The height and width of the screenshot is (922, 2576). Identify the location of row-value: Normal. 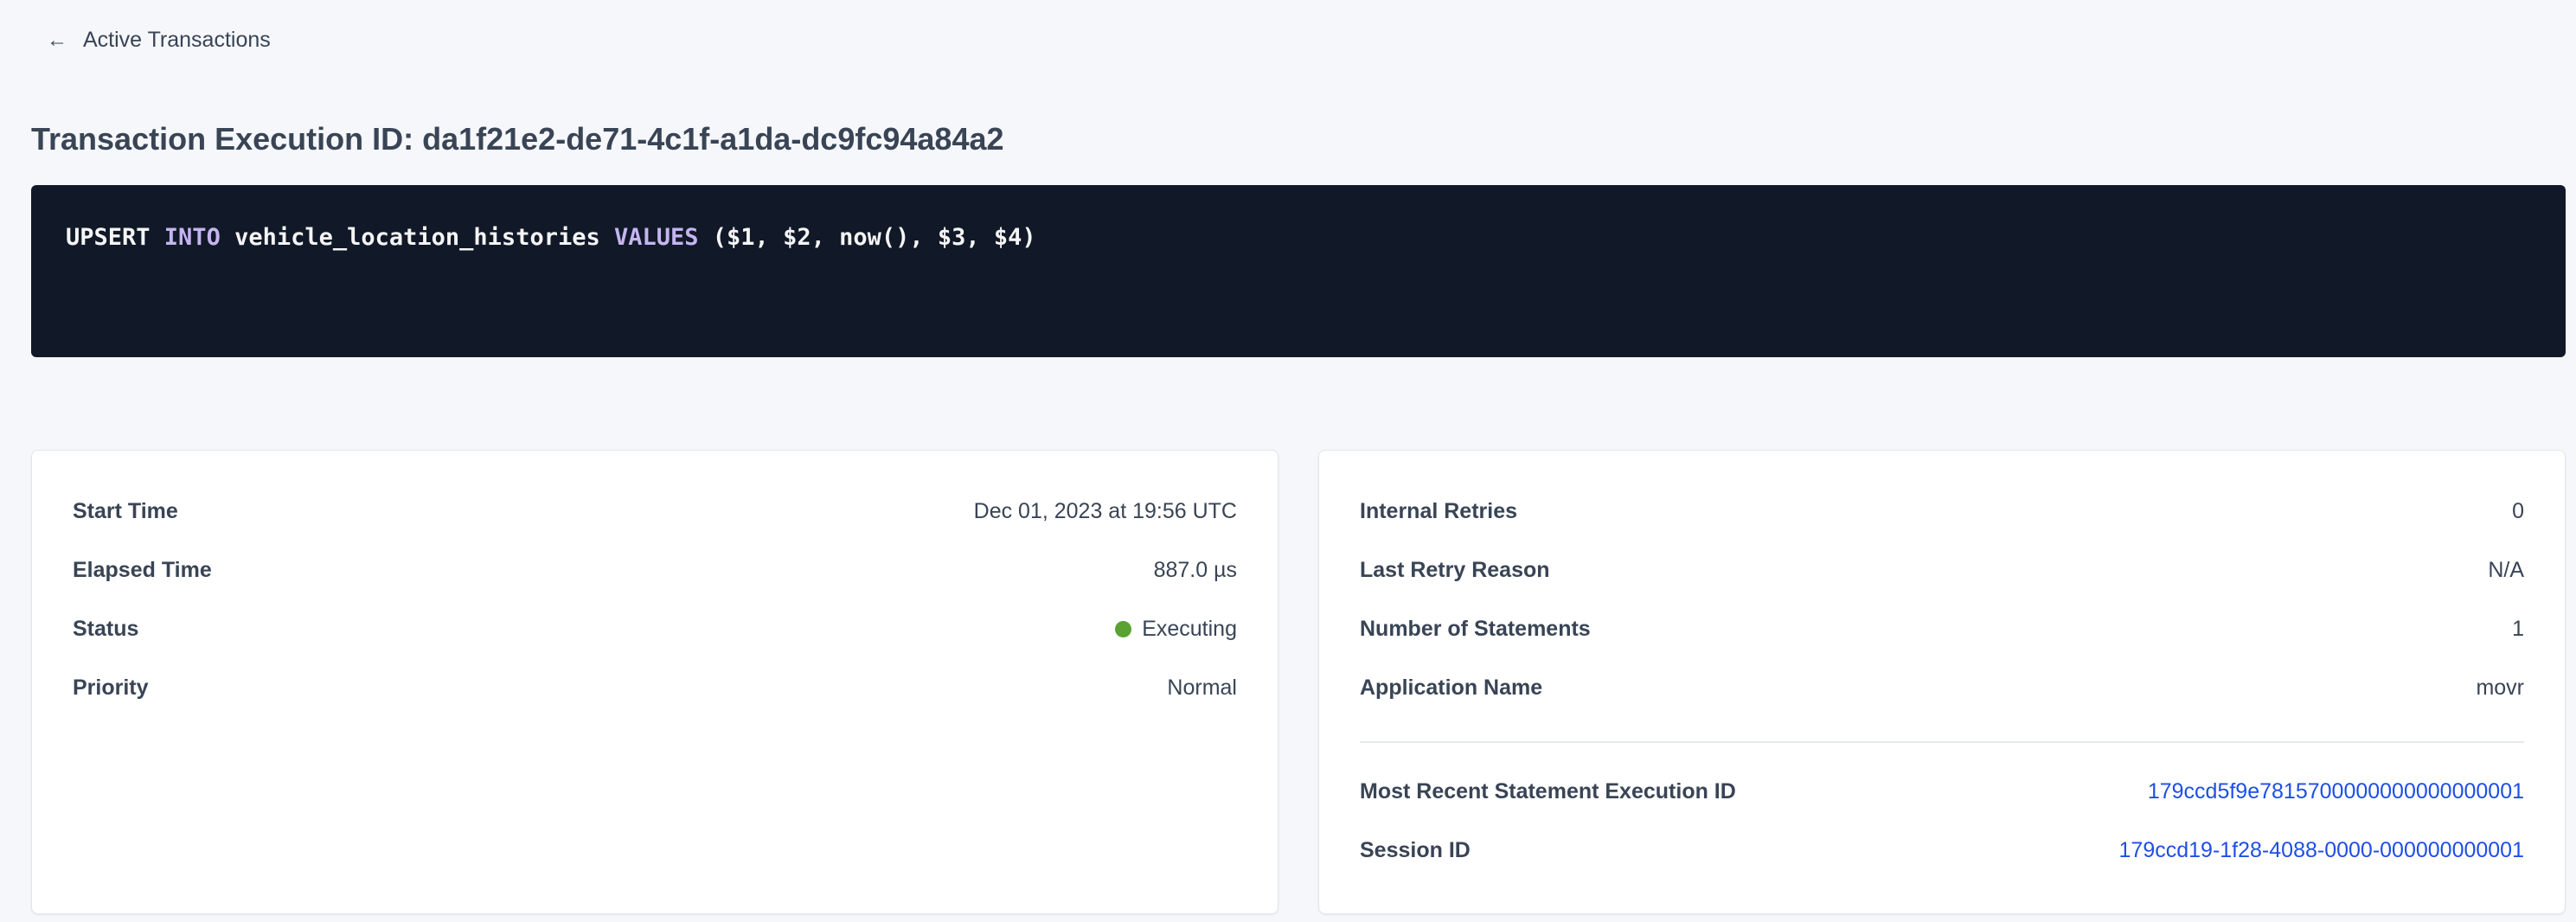
(1202, 687).